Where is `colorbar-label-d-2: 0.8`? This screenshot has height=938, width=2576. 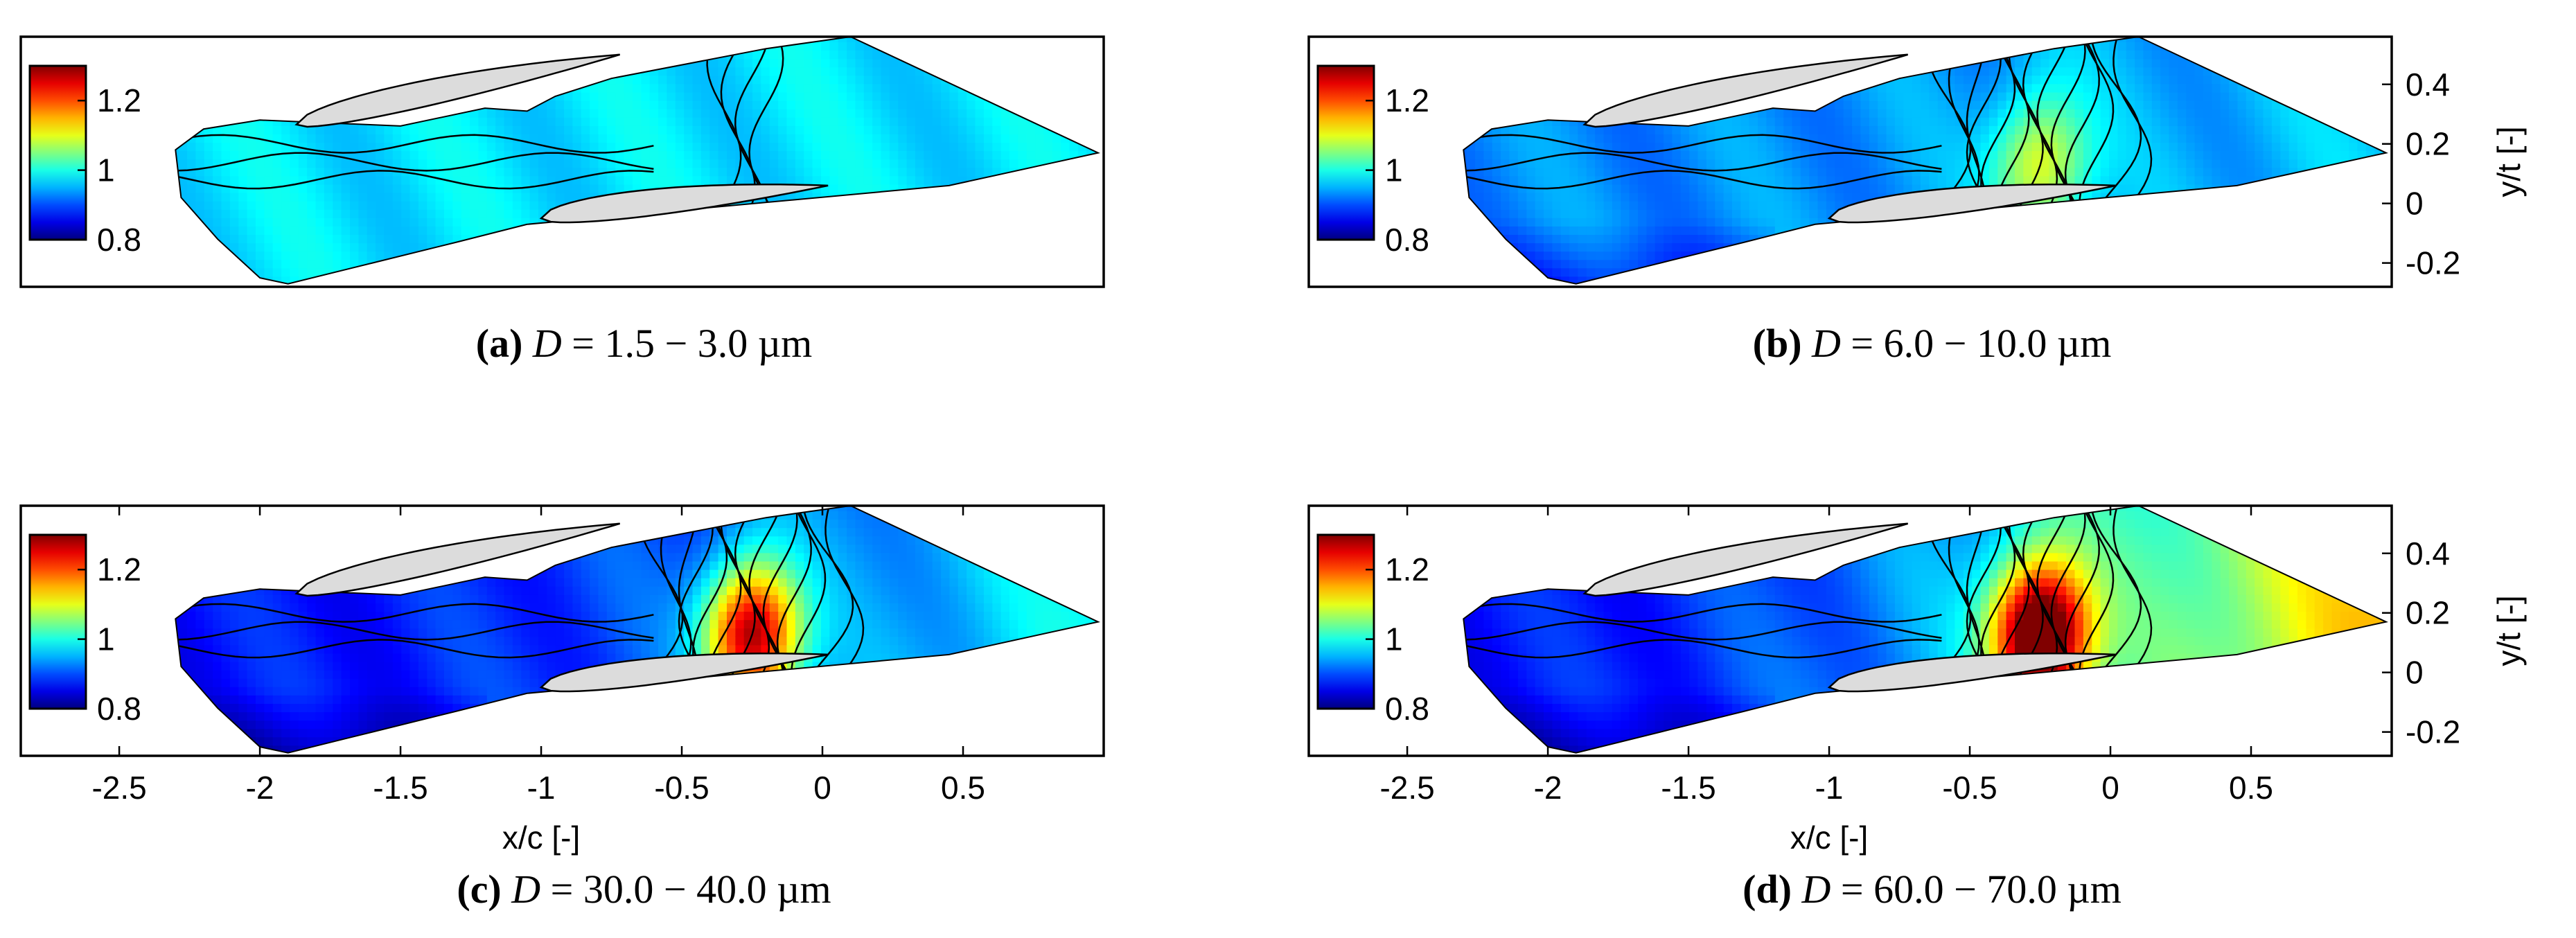
colorbar-label-d-2: 0.8 is located at coordinates (1407, 709).